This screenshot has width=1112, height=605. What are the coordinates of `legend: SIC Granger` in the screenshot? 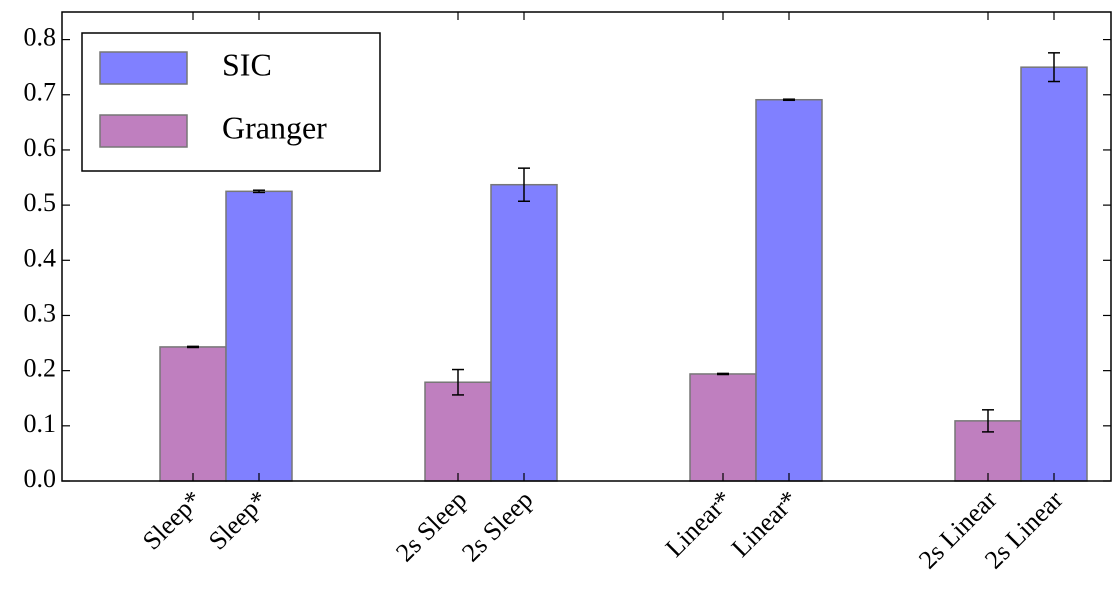 It's located at (231, 102).